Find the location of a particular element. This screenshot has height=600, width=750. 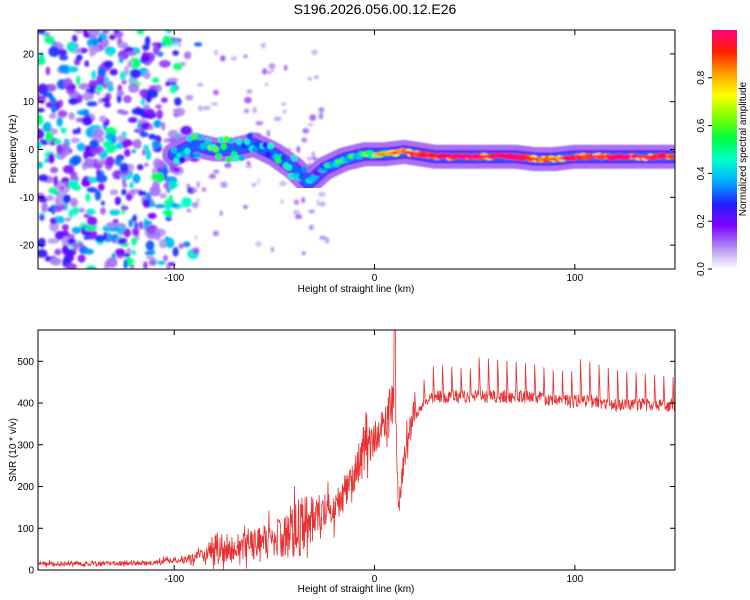

y-tick-label: 20 is located at coordinates (29, 54).